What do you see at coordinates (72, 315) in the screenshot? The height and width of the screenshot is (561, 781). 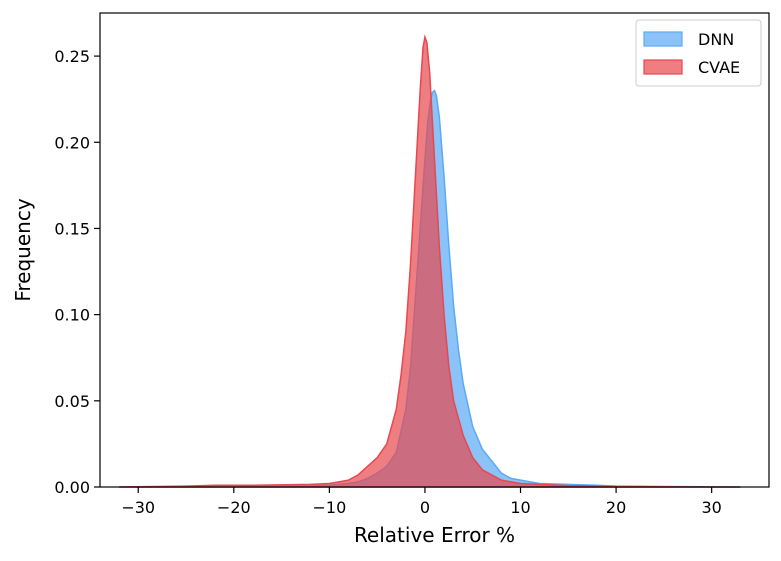 I see `y-tick-label: 0.10` at bounding box center [72, 315].